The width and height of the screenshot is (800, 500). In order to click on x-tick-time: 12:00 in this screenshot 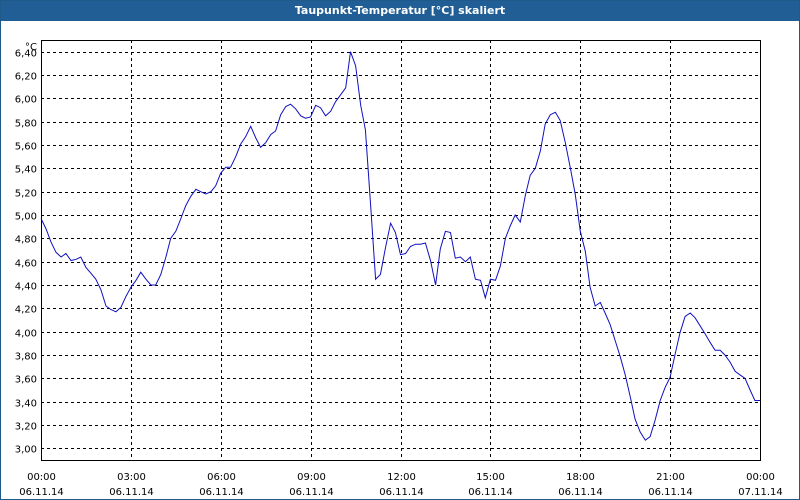, I will do `click(401, 477)`.